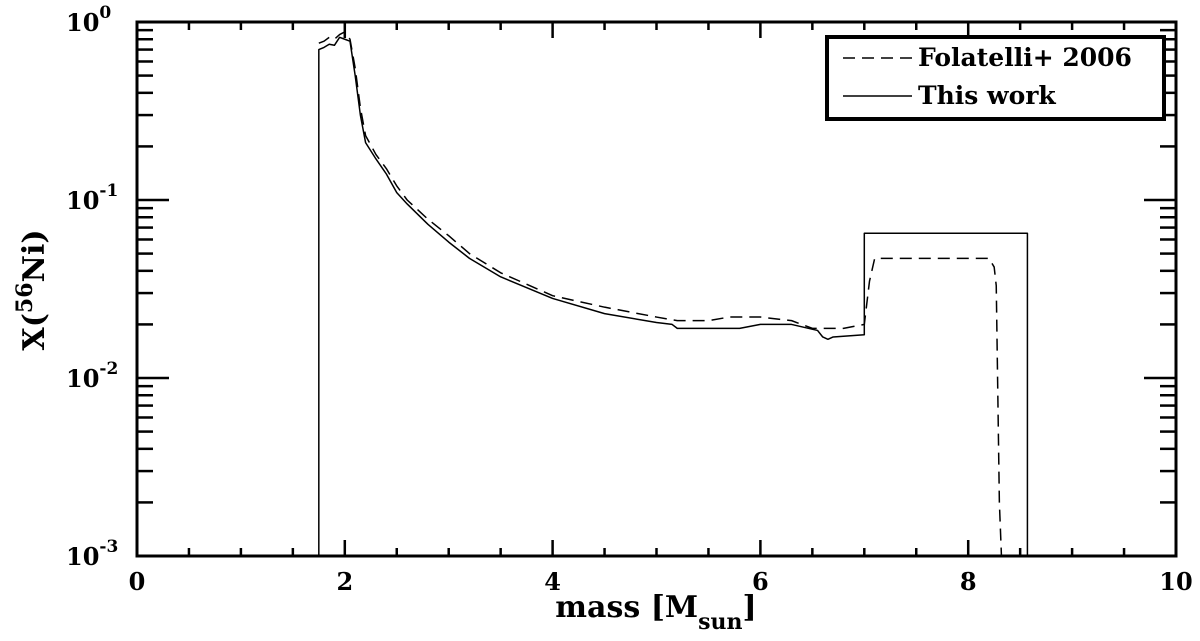 The image size is (1200, 641). Describe the element at coordinates (25, 297) in the screenshot. I see `y-axis-label-sup: 56` at that location.